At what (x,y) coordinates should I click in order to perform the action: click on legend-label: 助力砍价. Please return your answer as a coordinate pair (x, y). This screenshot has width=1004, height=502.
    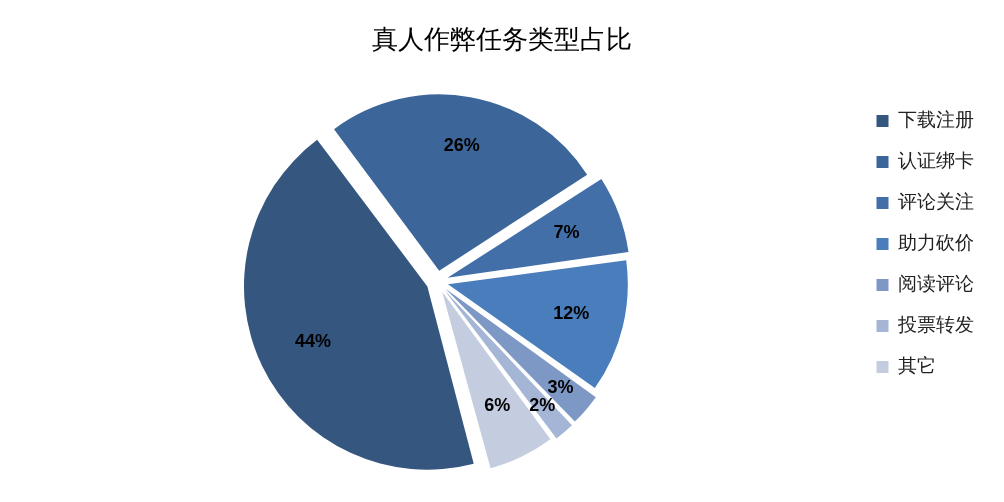
    Looking at the image, I should click on (936, 241).